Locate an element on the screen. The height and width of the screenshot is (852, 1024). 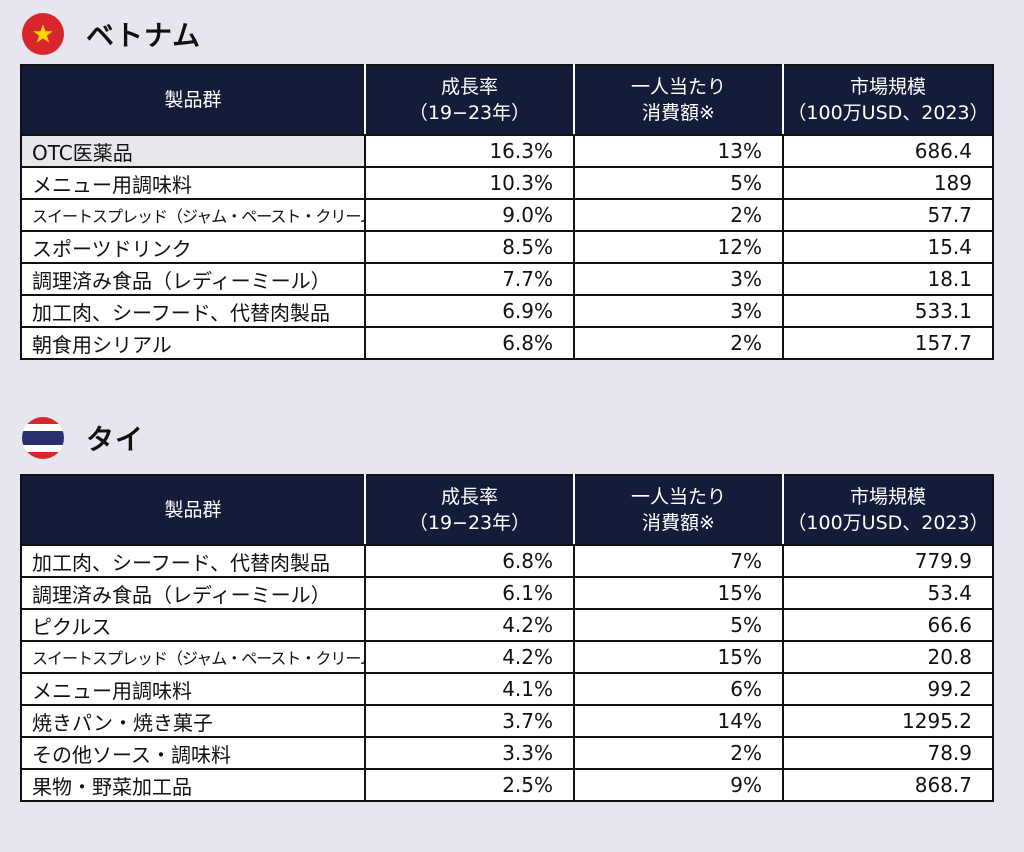
table-row: スポーツドリンク 8.5% 12% 15.4 is located at coordinates (507, 247).